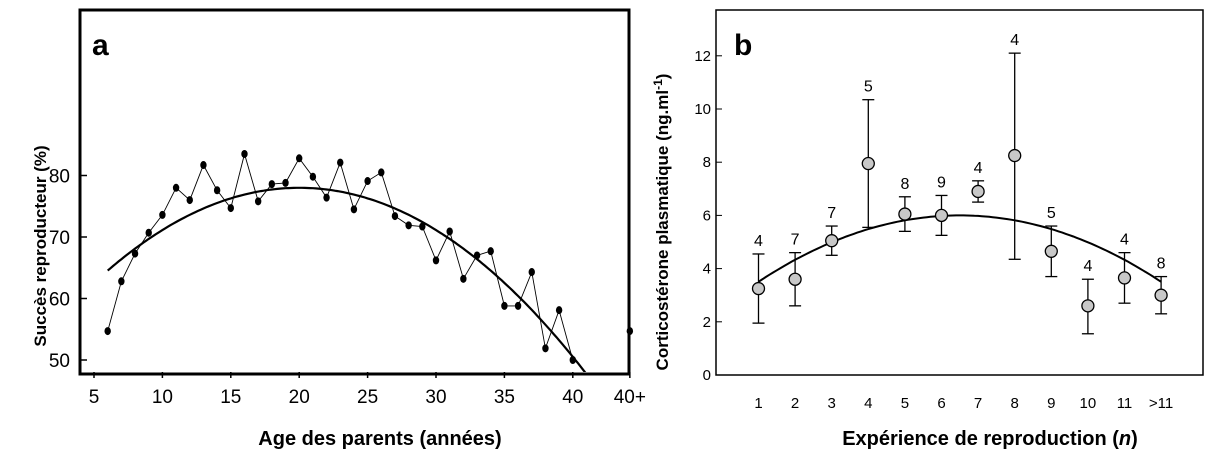 This screenshot has width=1208, height=470. I want to click on panel-a-xtick-label: 20, so click(299, 397).